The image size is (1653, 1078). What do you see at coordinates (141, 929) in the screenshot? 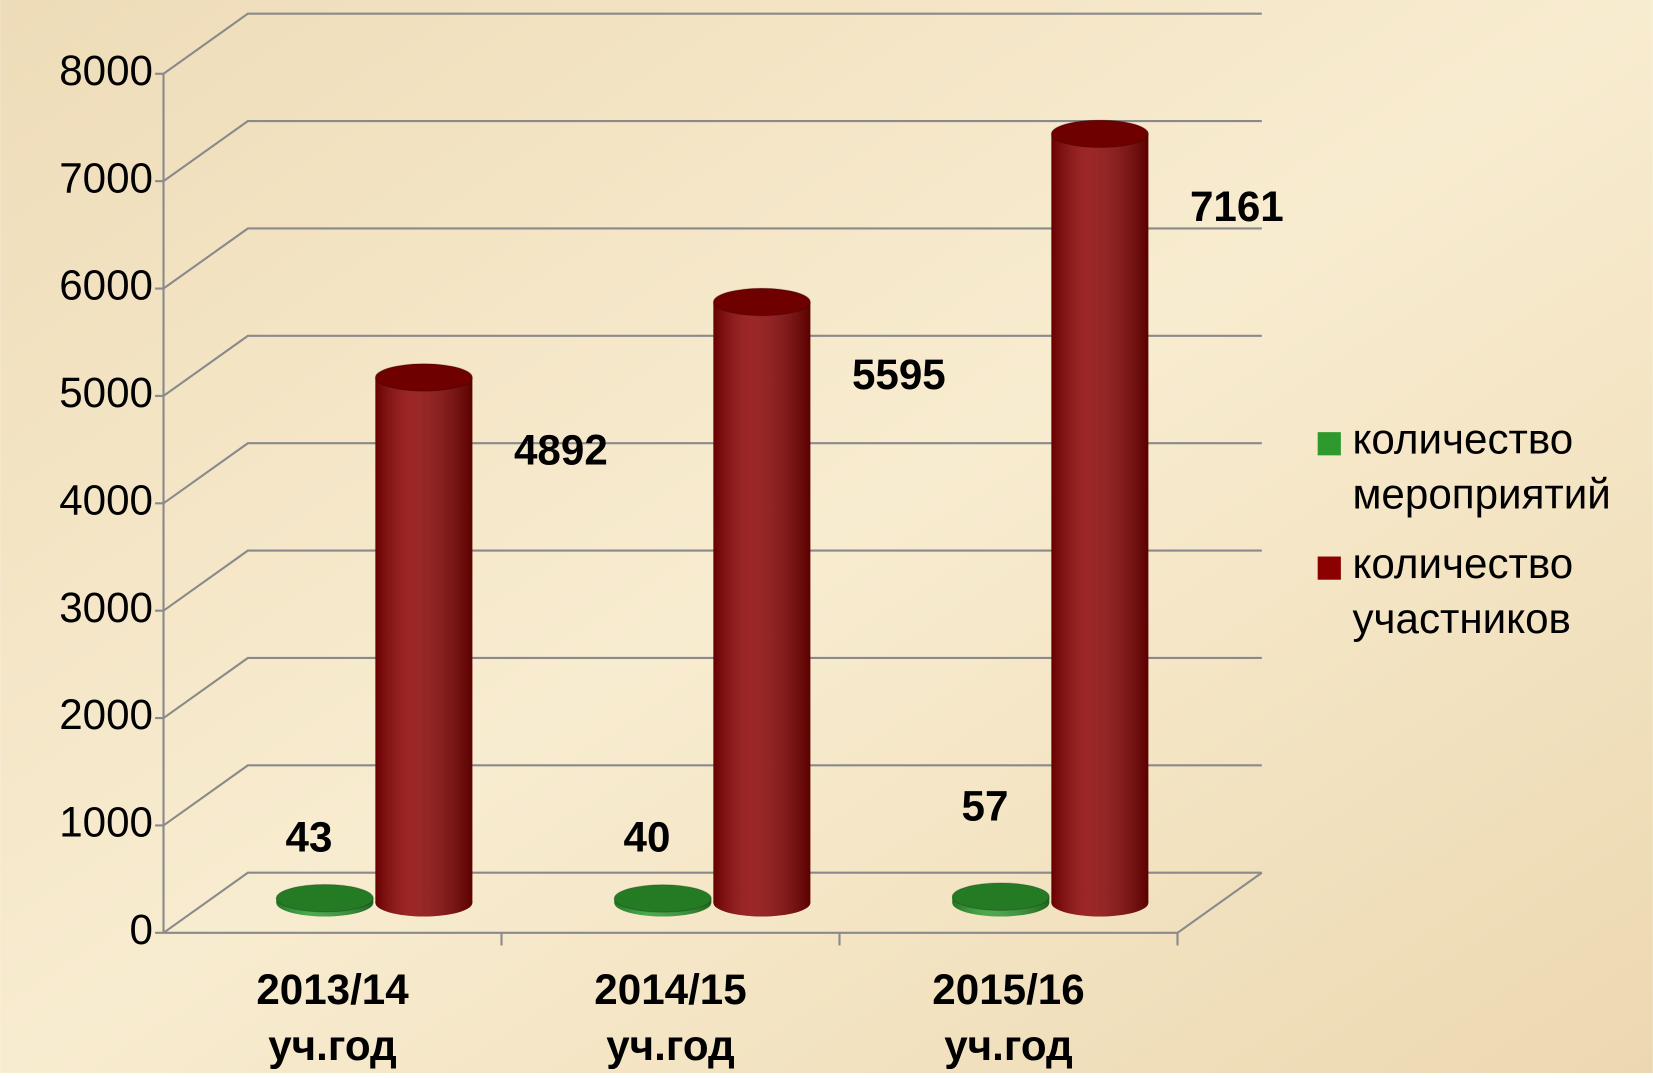
I see `y-tick-label: 0` at bounding box center [141, 929].